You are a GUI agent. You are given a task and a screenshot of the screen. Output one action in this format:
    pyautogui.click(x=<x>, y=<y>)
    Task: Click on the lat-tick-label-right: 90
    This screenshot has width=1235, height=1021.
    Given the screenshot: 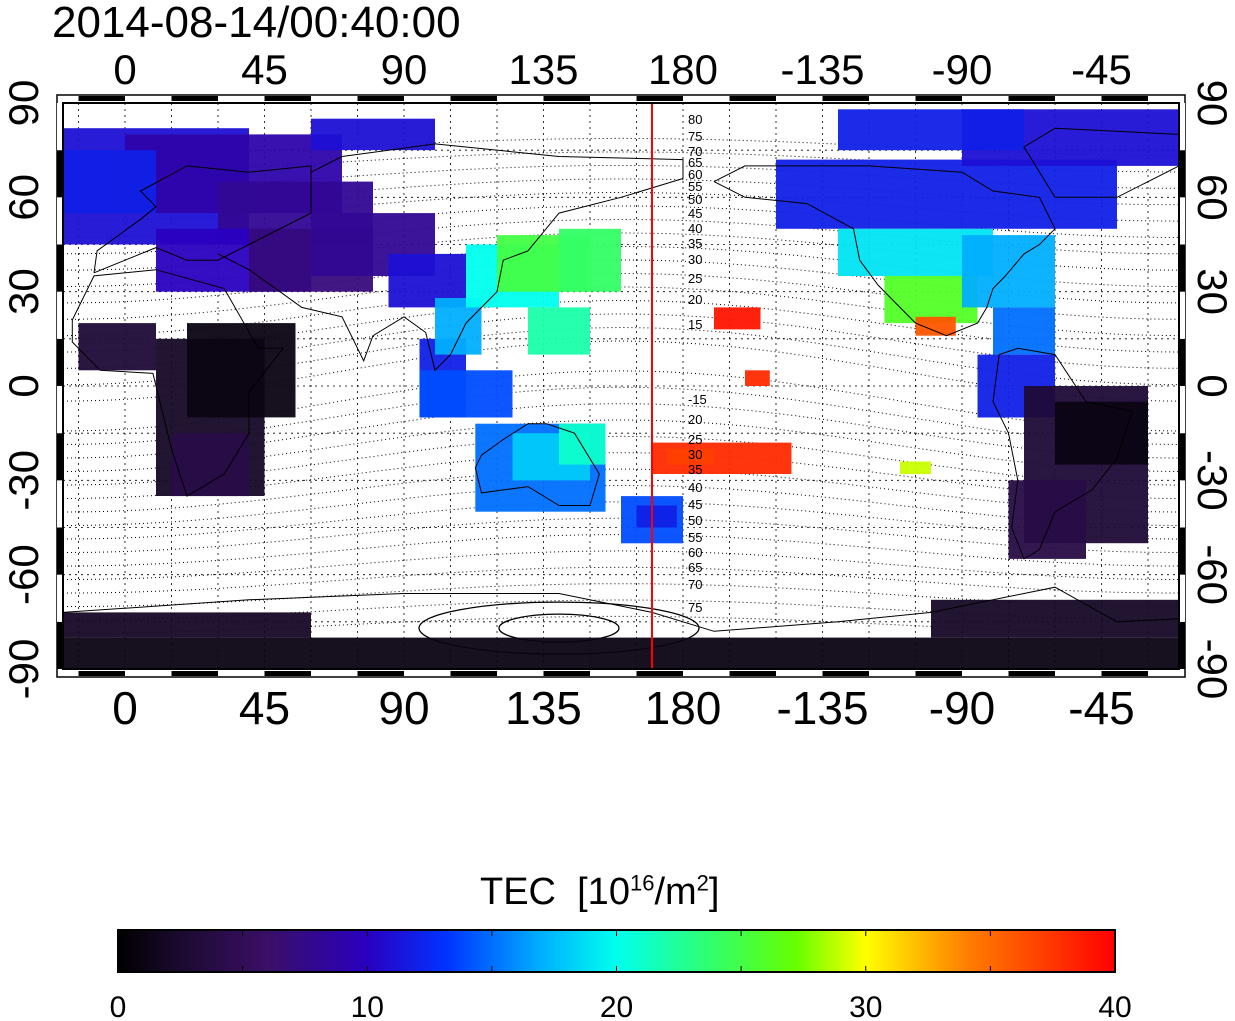 What is the action you would take?
    pyautogui.click(x=1212, y=103)
    